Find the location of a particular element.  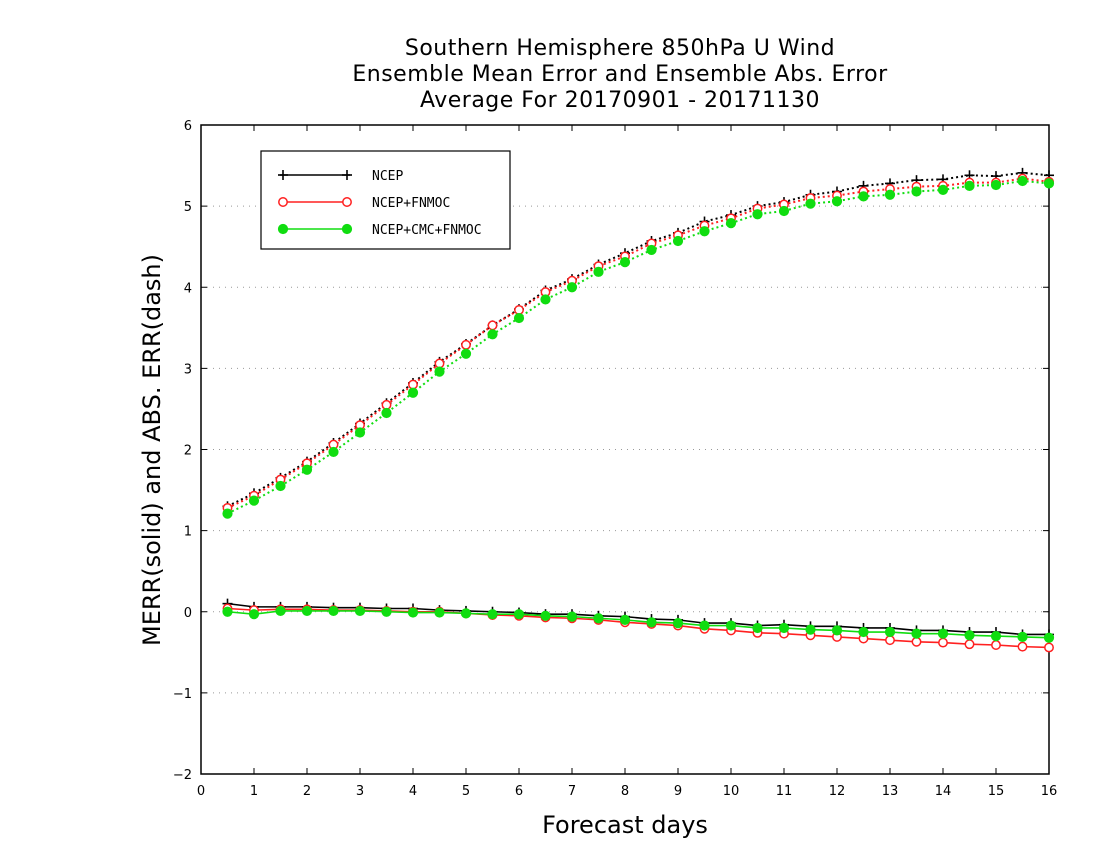

y-tick-label: 3 is located at coordinates (188, 369).